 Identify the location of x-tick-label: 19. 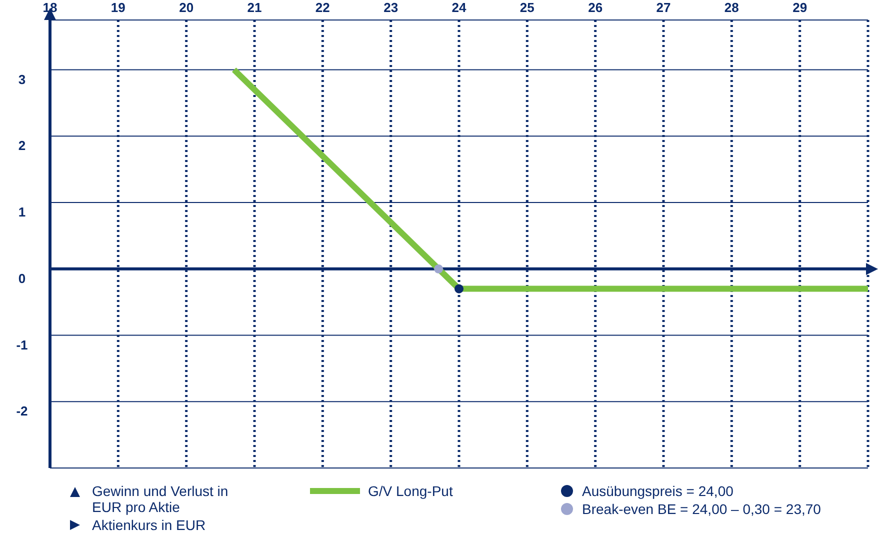
(118, 7).